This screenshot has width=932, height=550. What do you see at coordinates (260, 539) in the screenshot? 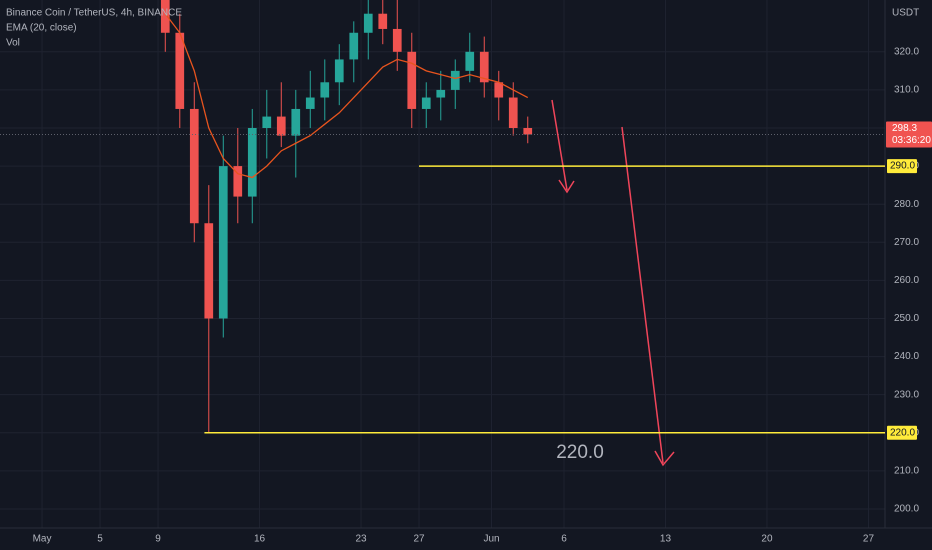
I see `x-tick-label: 16` at bounding box center [260, 539].